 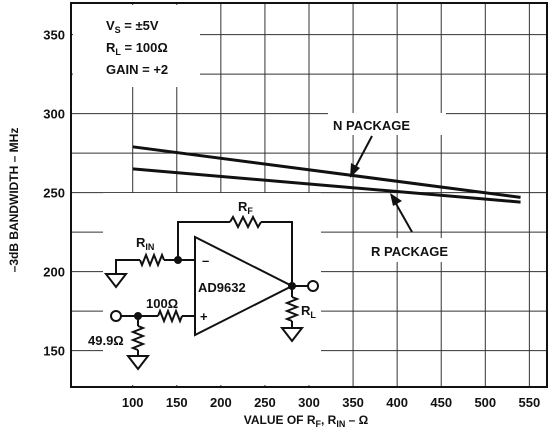 What do you see at coordinates (361, 156) in the screenshot?
I see `n-package-arrow` at bounding box center [361, 156].